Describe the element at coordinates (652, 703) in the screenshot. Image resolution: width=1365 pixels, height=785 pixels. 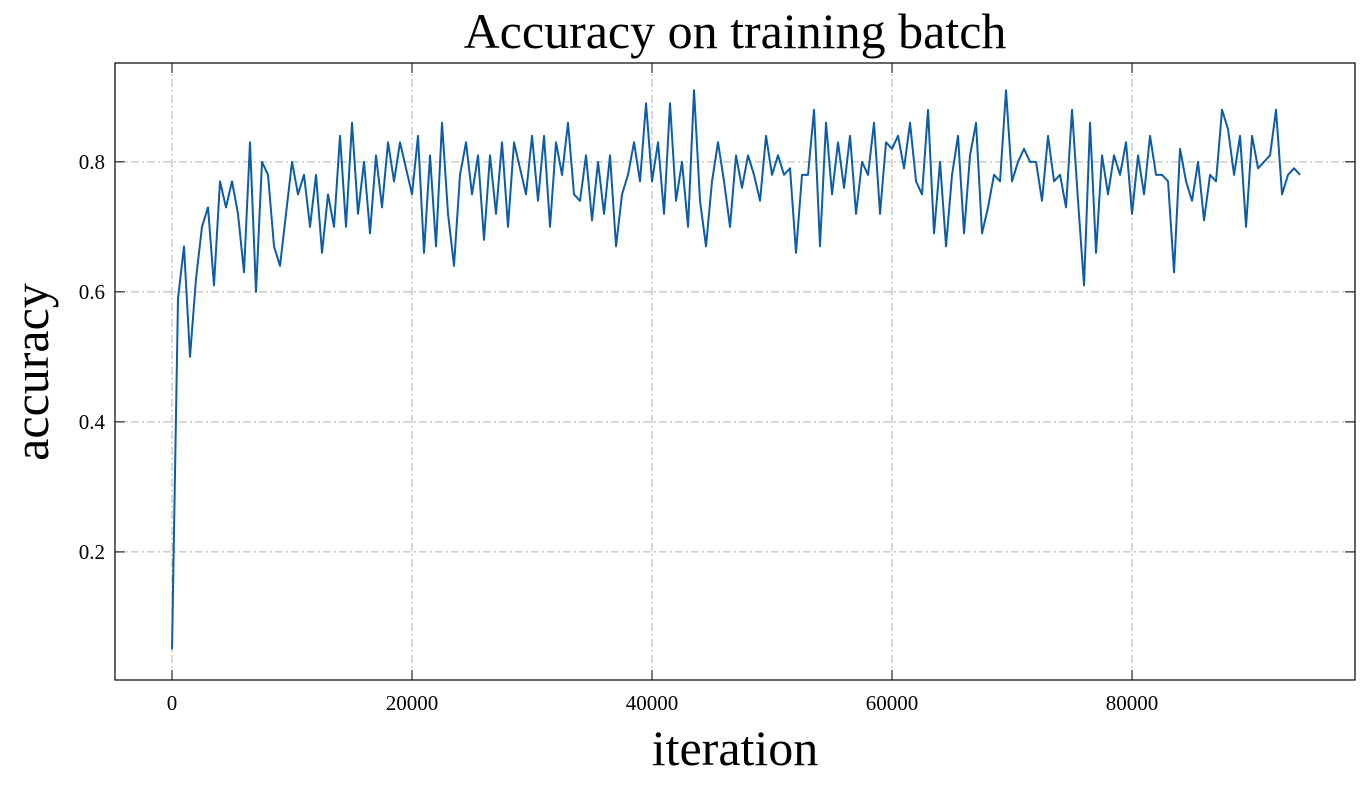
I see `x-tick-label: 40000` at that location.